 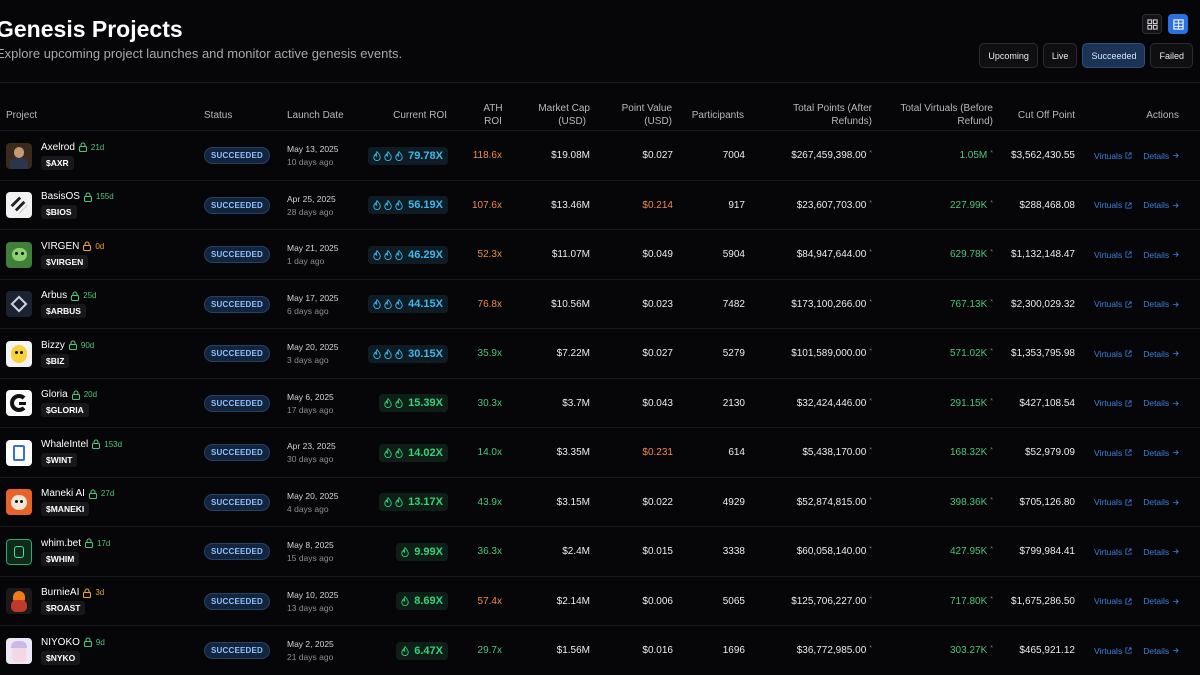 I want to click on project-name: Axelrod, so click(x=58, y=147).